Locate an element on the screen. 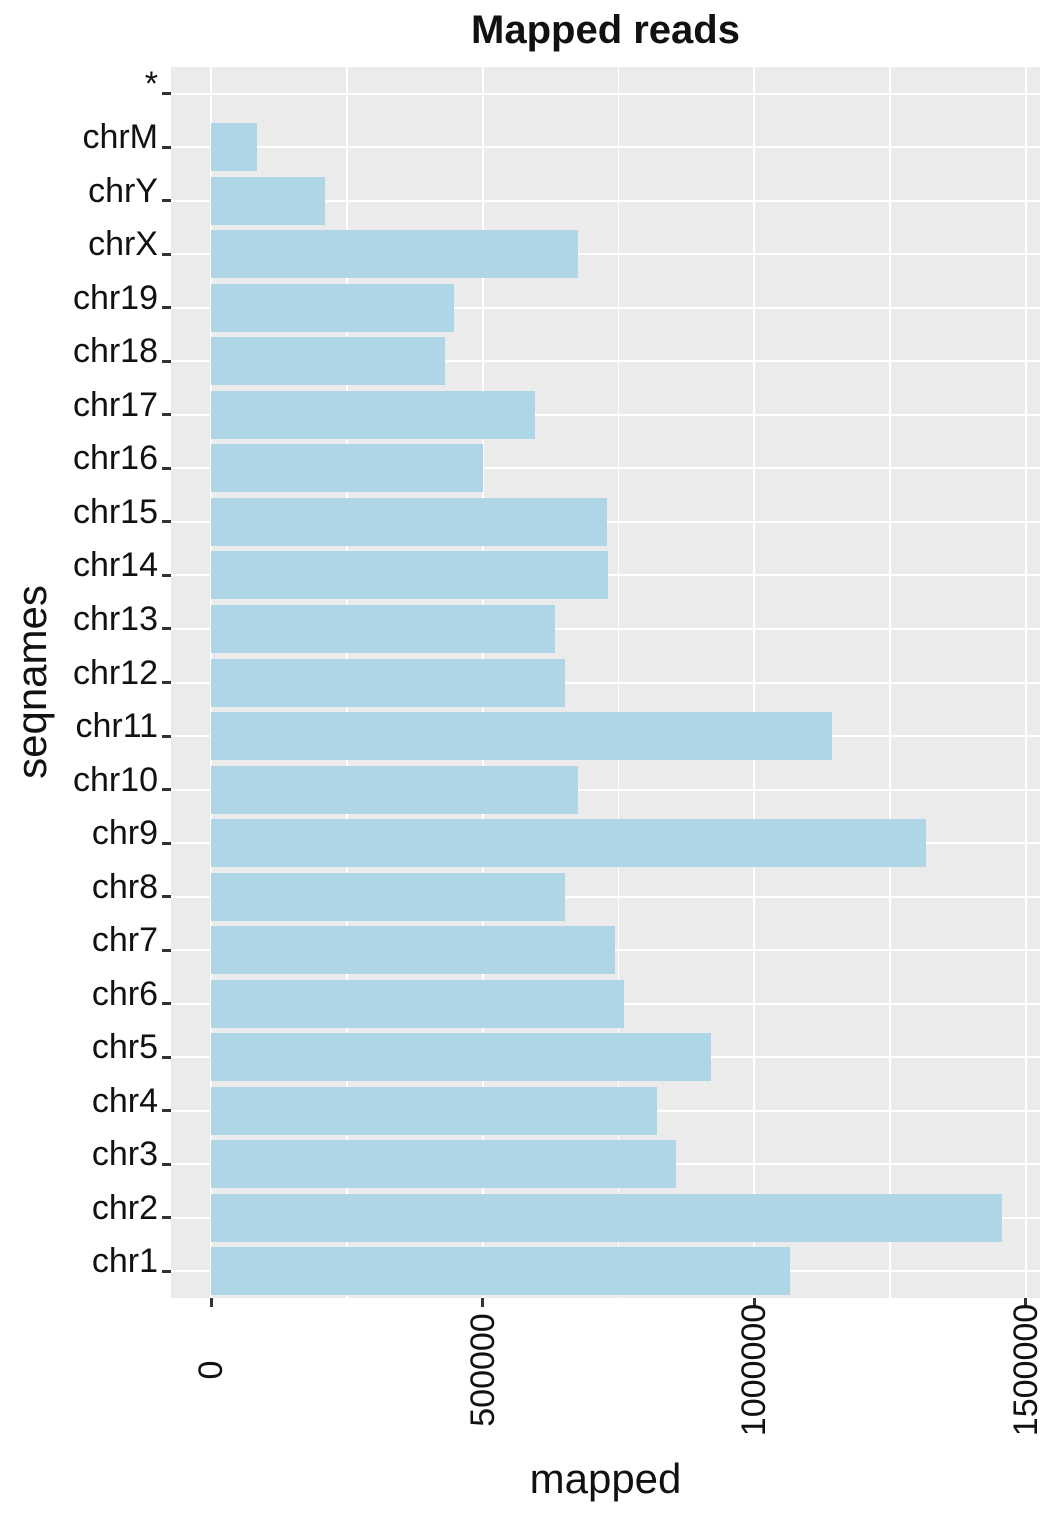 The width and height of the screenshot is (1054, 1516). y-axis-label-chr4: chr4 is located at coordinates (124, 1100).